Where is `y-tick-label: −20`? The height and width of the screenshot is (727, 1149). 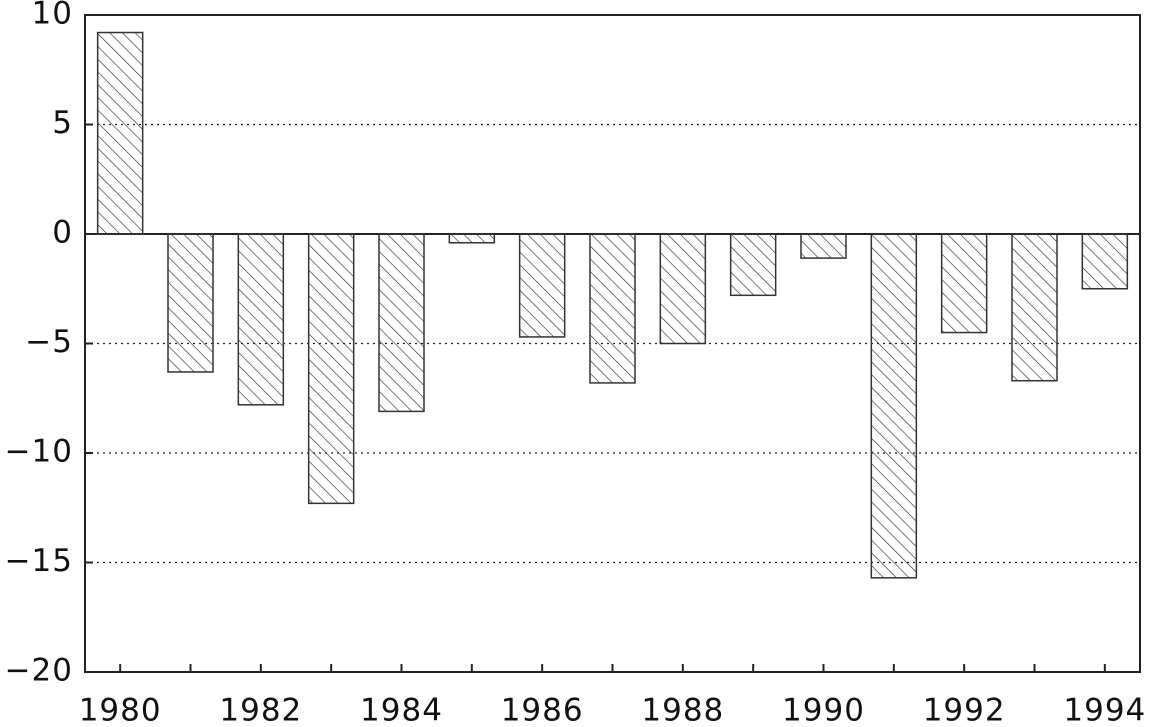 y-tick-label: −20 is located at coordinates (39, 671).